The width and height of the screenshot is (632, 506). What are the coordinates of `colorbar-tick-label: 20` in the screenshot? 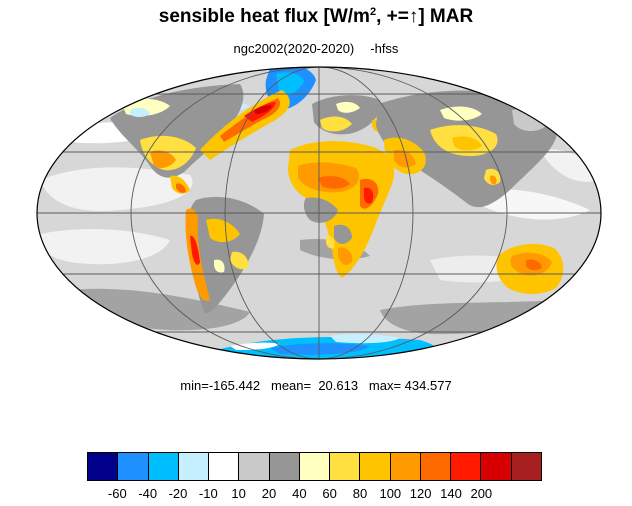 It's located at (269, 493).